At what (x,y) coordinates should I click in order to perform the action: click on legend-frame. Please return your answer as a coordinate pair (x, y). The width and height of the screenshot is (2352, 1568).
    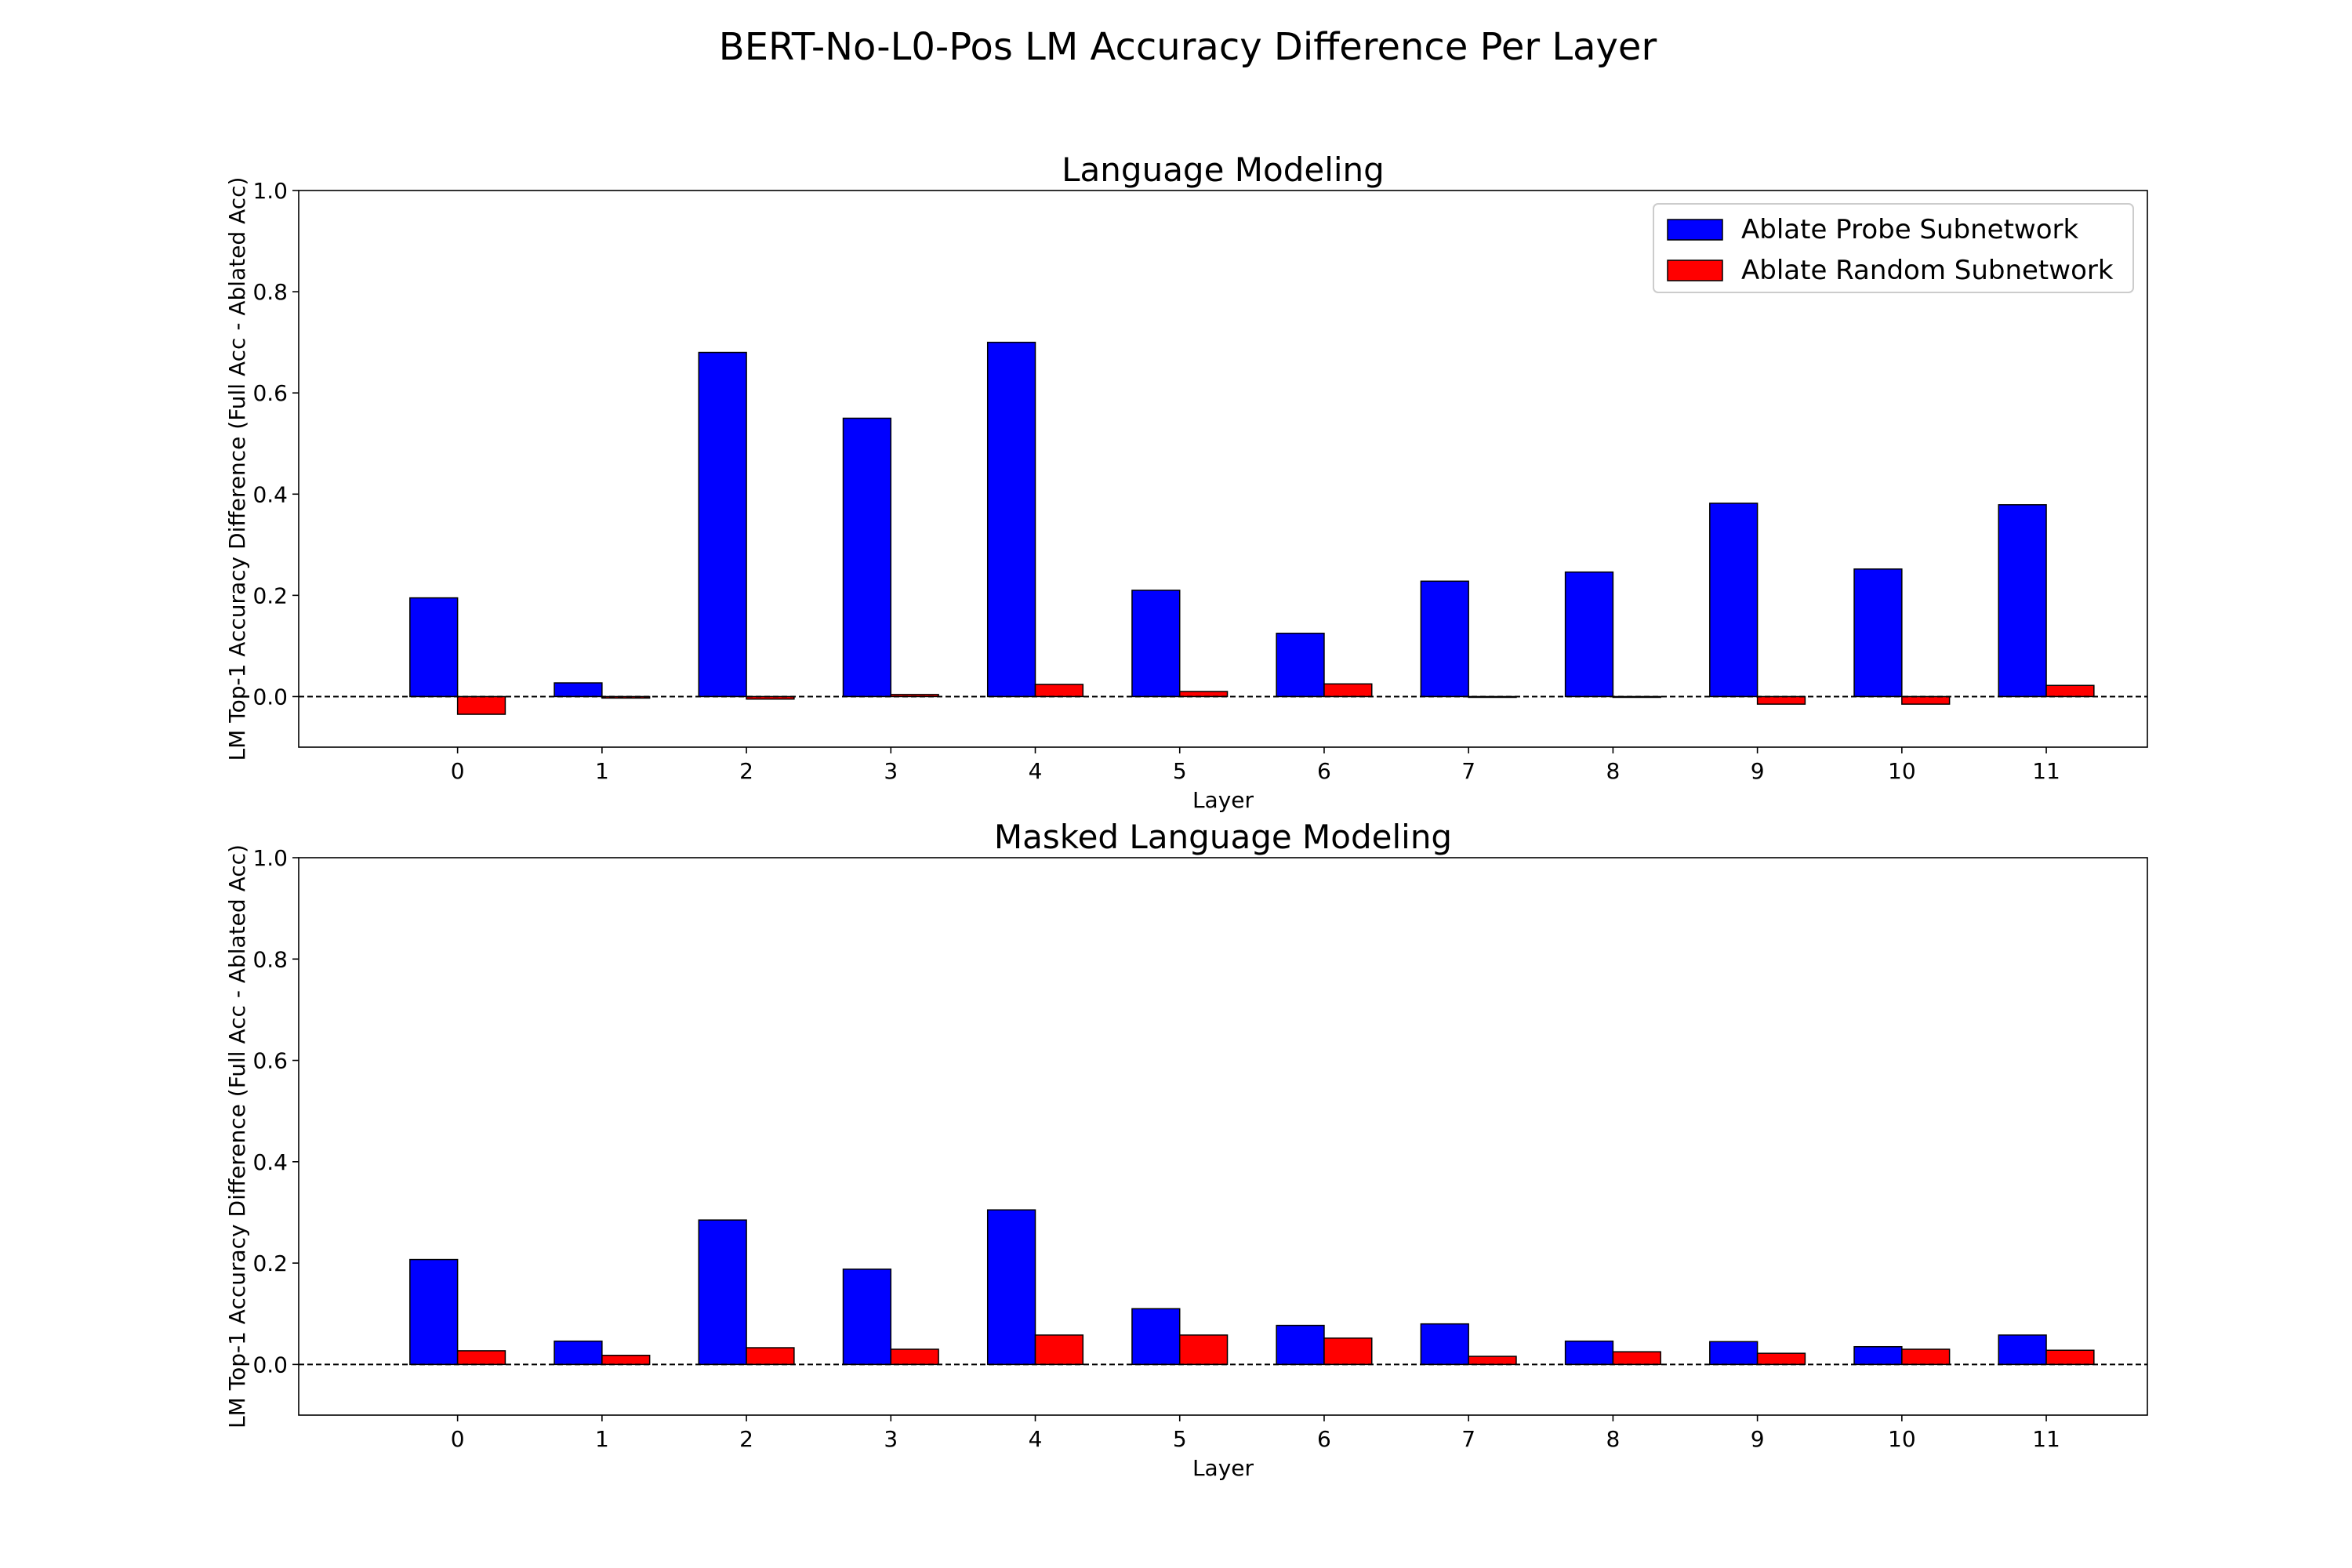
    Looking at the image, I should click on (1894, 248).